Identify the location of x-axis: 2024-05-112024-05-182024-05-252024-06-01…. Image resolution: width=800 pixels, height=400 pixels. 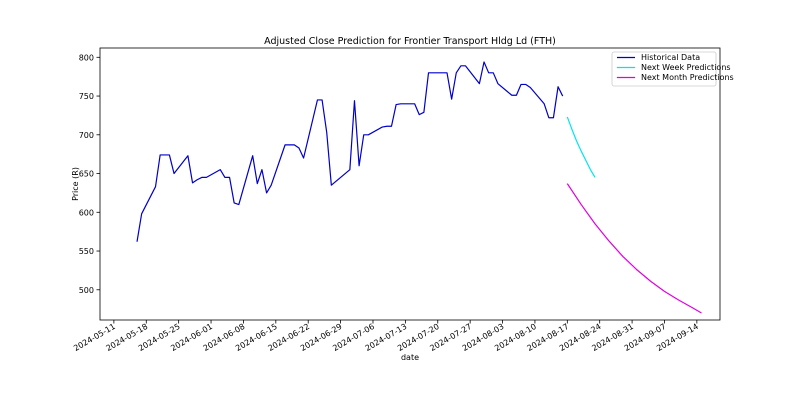
(386, 336).